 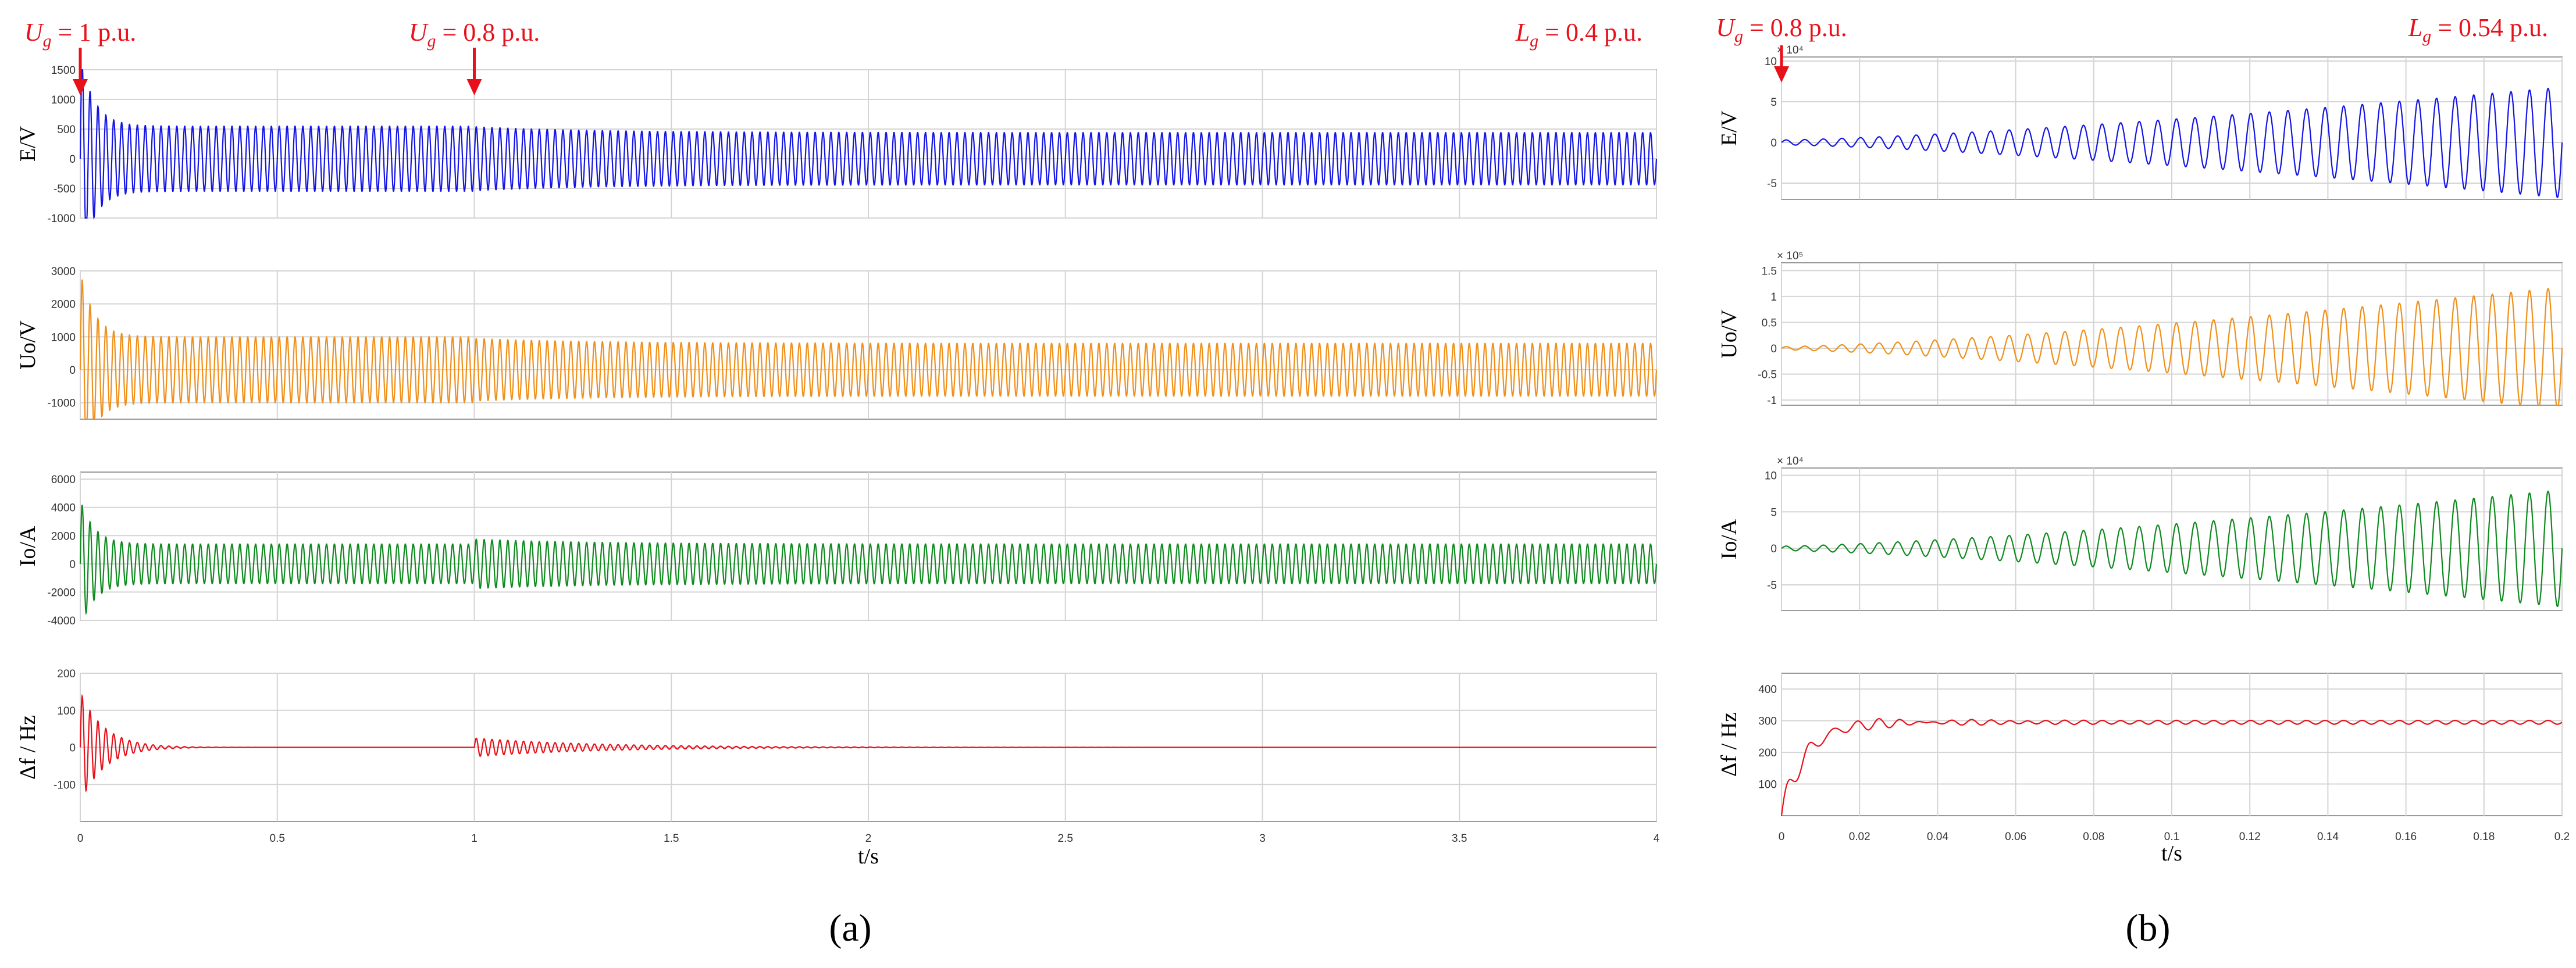 What do you see at coordinates (2148, 928) in the screenshot?
I see `panel-label-b: (b)` at bounding box center [2148, 928].